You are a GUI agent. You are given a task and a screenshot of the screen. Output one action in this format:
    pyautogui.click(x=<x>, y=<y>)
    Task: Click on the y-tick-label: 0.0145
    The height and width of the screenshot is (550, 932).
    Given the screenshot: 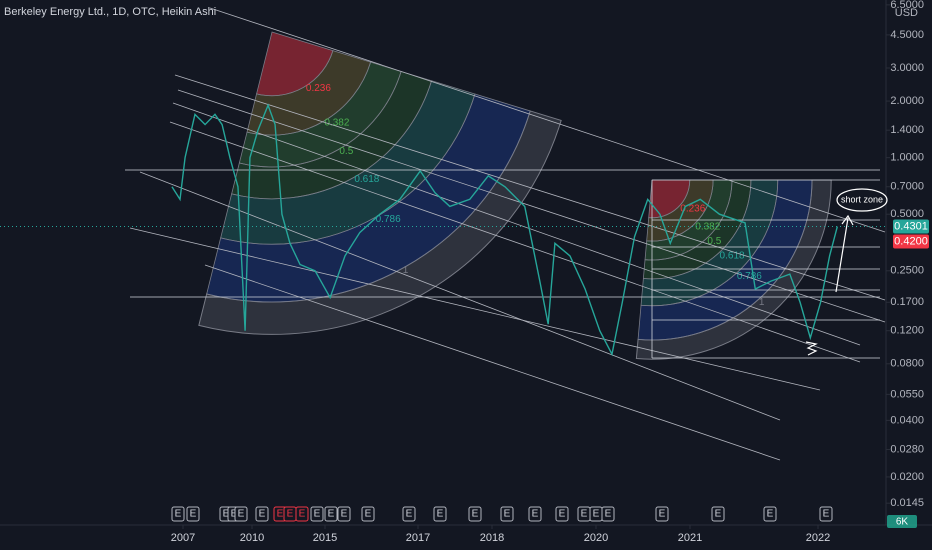 What is the action you would take?
    pyautogui.click(x=907, y=503)
    